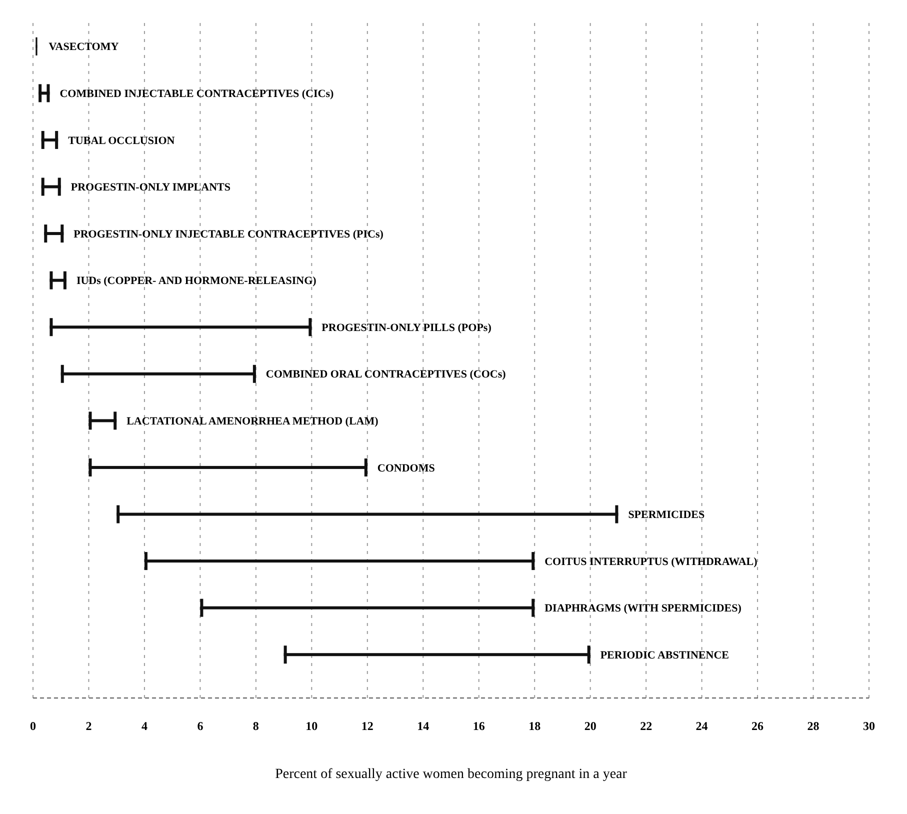 Image resolution: width=907 pixels, height=814 pixels. I want to click on x-tick-label: 12, so click(367, 726).